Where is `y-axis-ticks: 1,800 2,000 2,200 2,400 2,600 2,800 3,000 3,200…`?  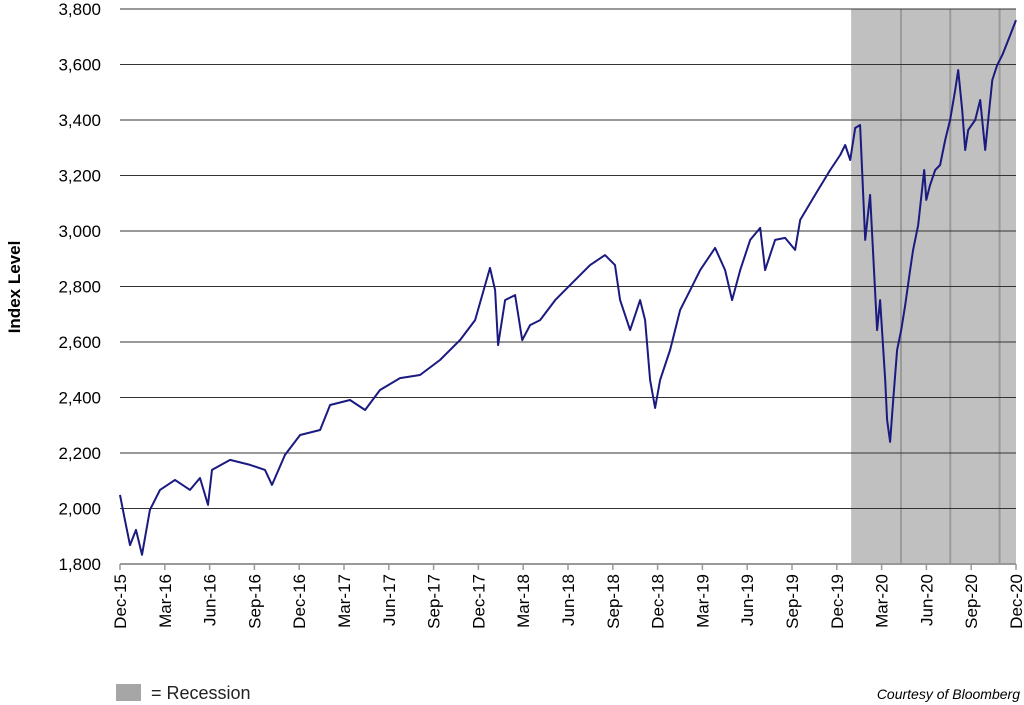
y-axis-ticks: 1,800 2,000 2,200 2,400 2,600 2,800 3,000 3,200… is located at coordinates (79, 287).